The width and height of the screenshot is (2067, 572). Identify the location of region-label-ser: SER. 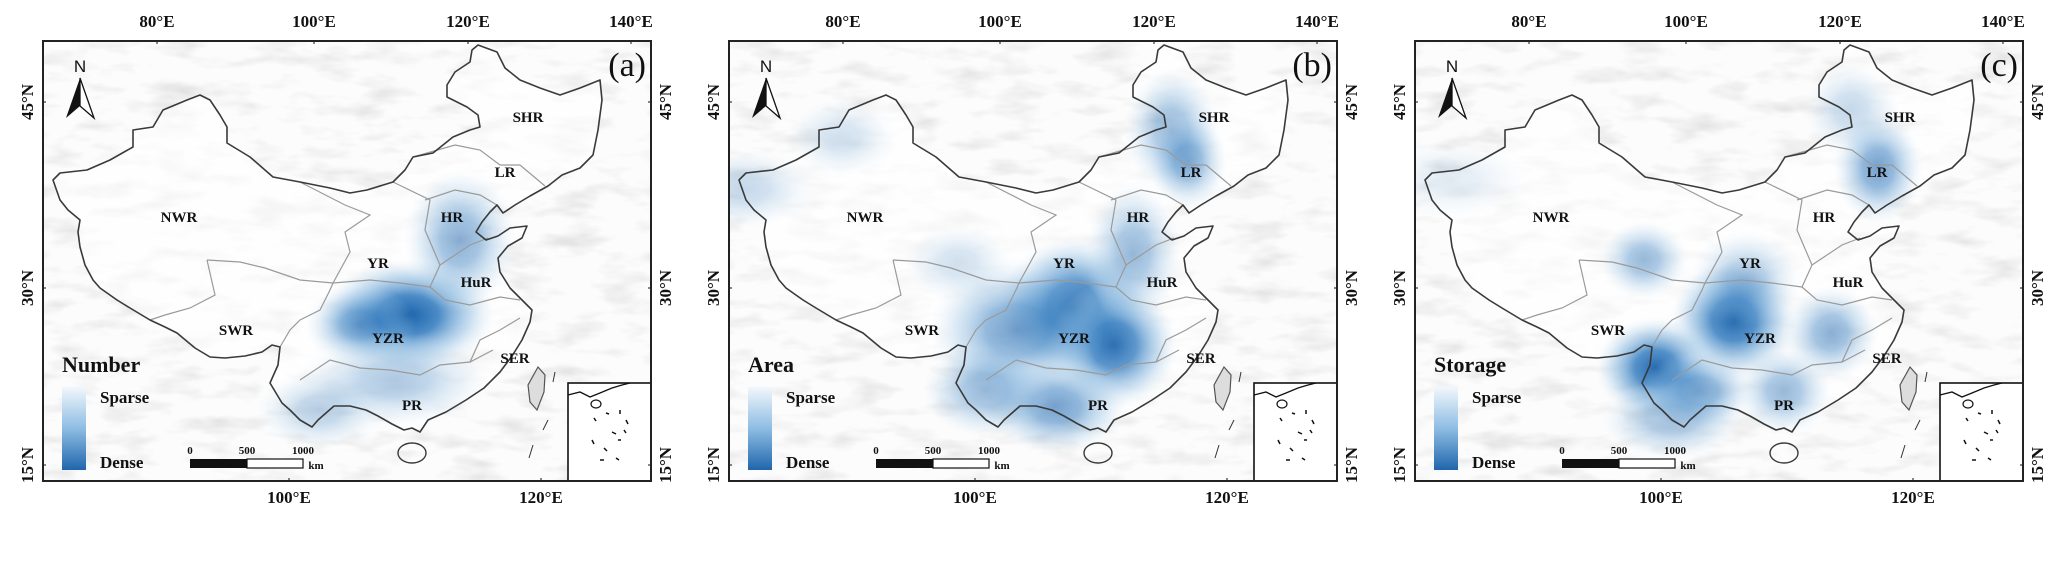
(1200, 359).